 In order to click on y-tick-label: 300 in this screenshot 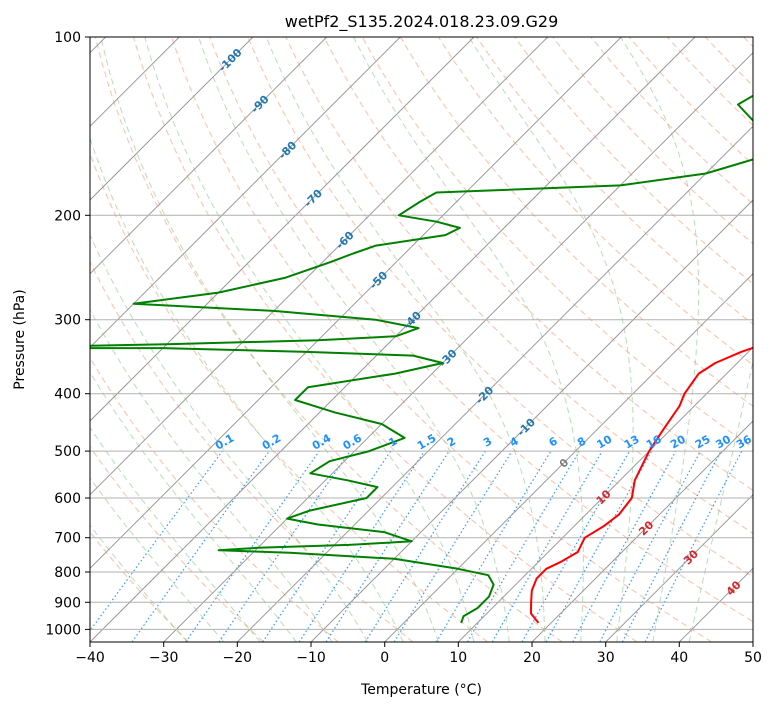, I will do `click(67, 321)`.